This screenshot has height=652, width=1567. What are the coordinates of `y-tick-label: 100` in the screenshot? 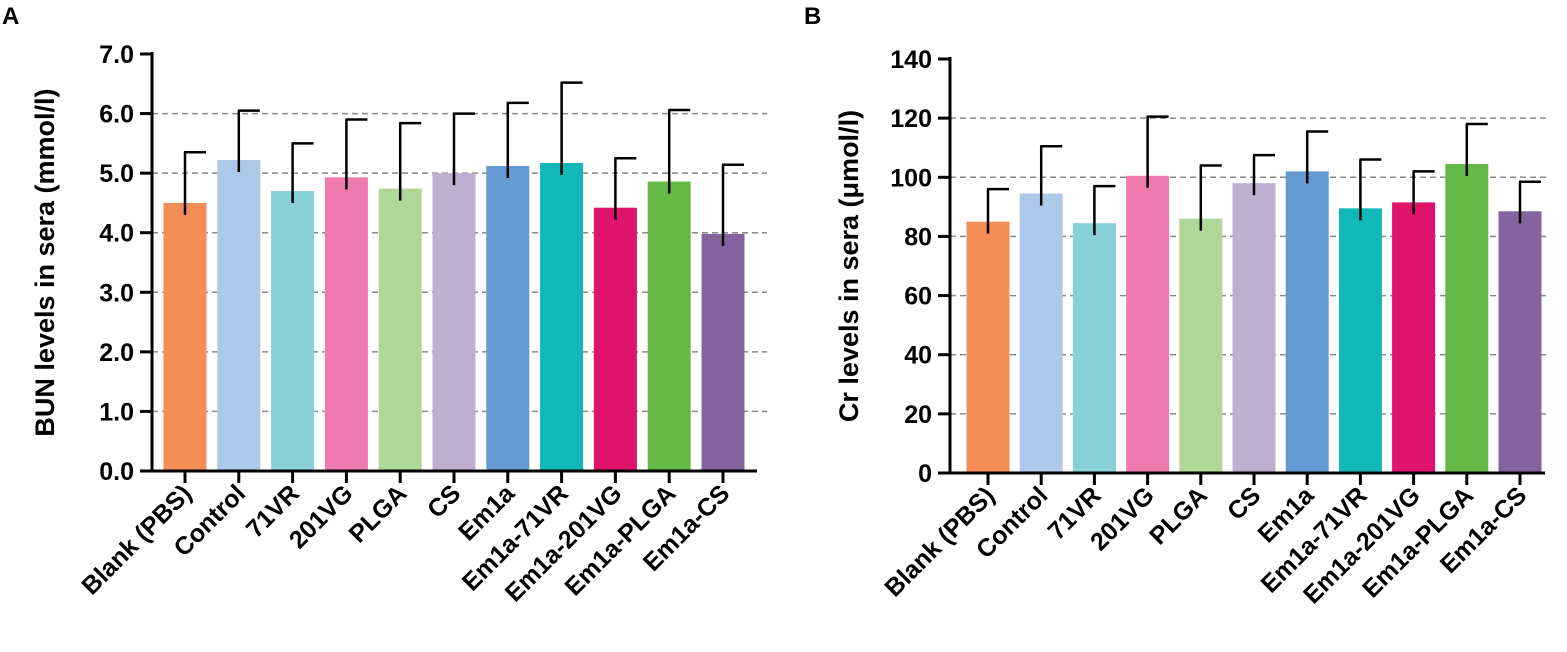 It's located at (911, 178).